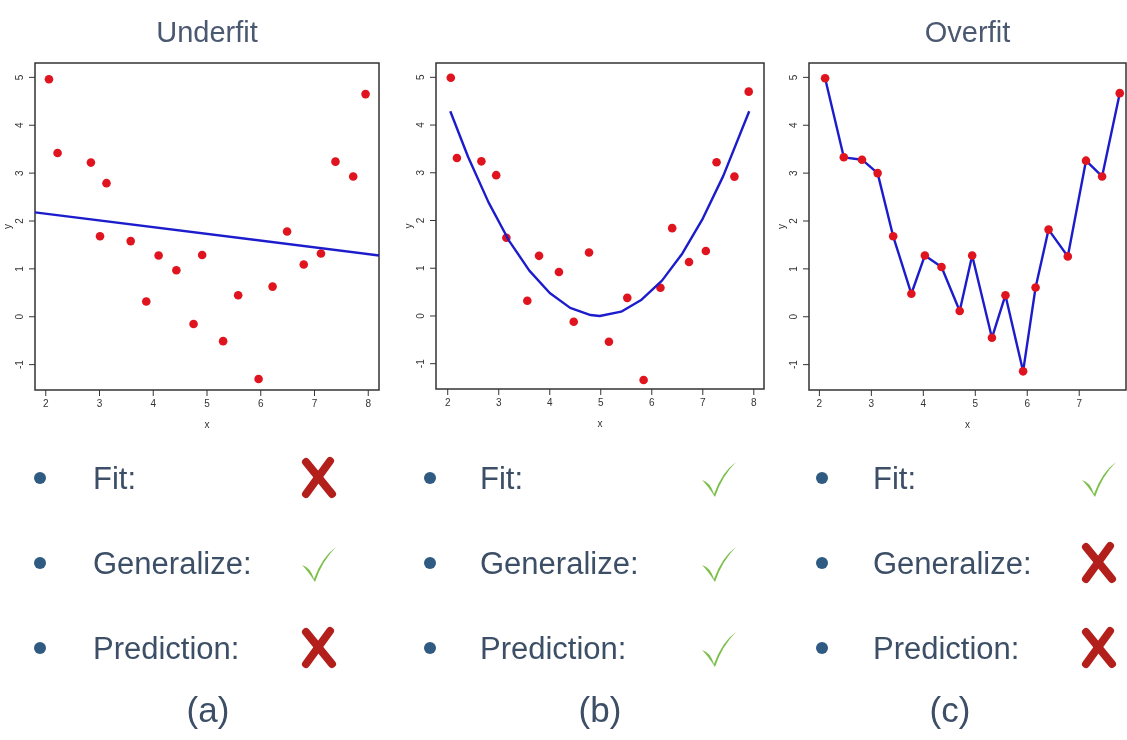  Describe the element at coordinates (600, 709) in the screenshot. I see `text: (b)` at that location.